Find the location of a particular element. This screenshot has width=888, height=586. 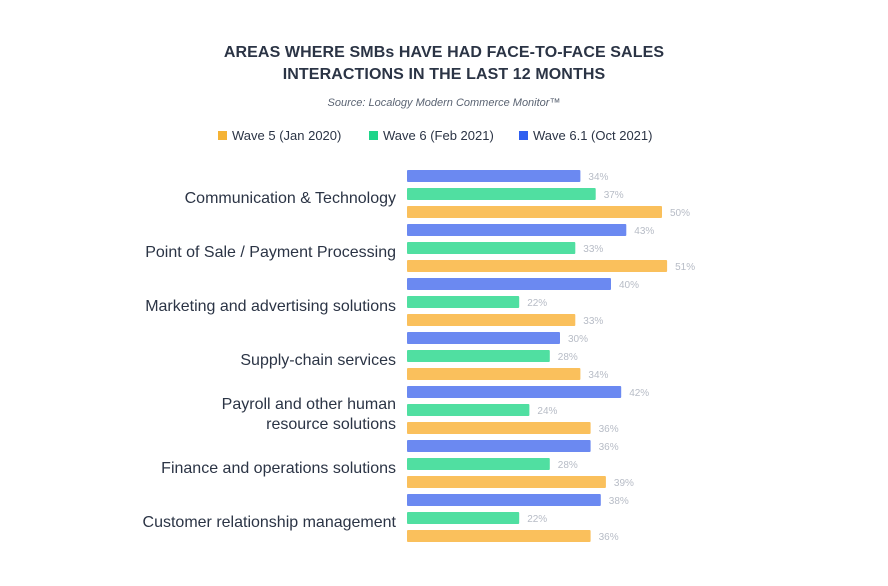

legend-item-wave-5: Wave 5 (Jan 2020) is located at coordinates (279, 135).